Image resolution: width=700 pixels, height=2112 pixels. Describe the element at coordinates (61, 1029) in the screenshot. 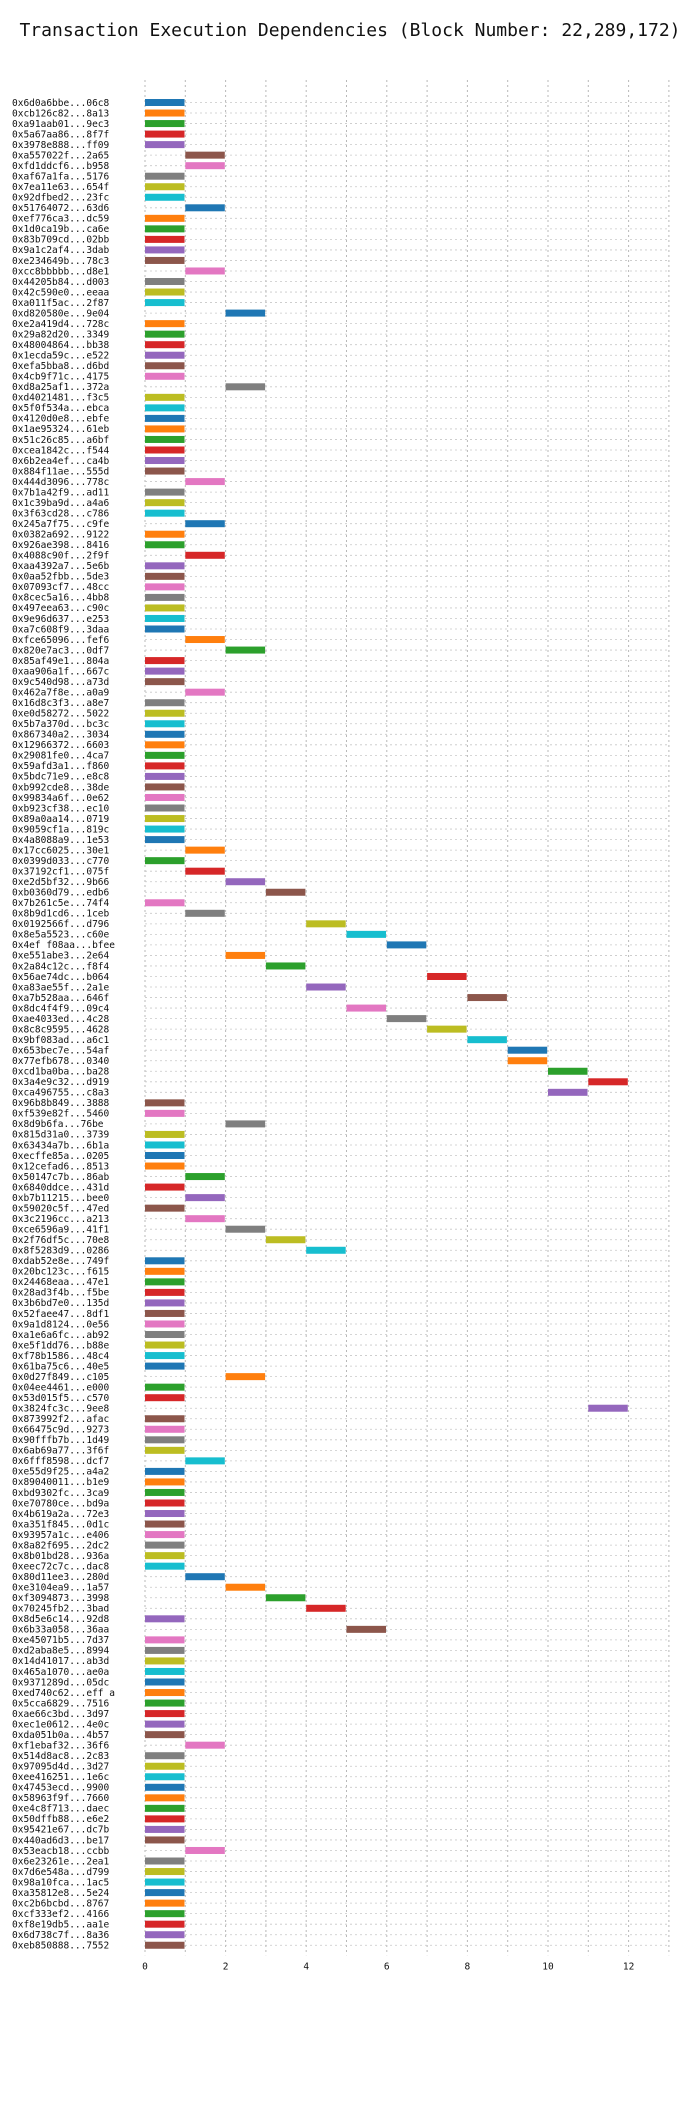

I see `y-tick-label: 0x8c8c9595...4628` at that location.